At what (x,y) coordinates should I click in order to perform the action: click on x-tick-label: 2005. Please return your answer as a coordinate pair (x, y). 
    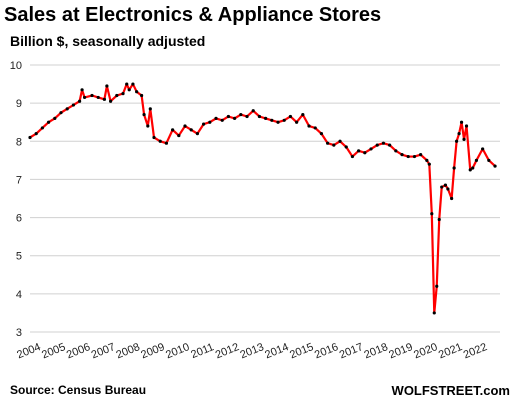
    Looking at the image, I should click on (53, 351).